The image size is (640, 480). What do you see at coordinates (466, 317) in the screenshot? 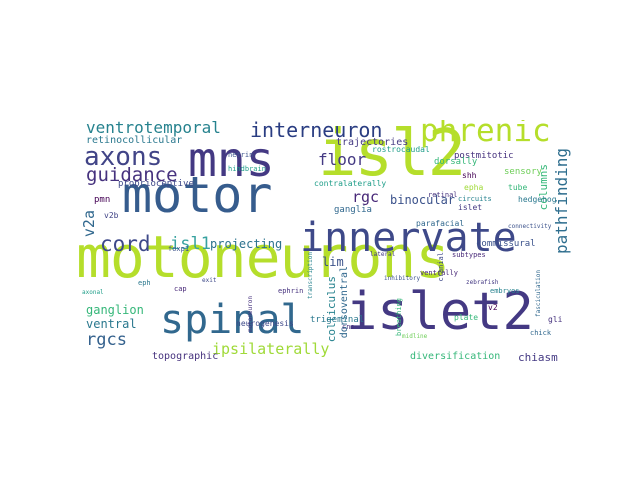
I see `word: plate` at bounding box center [466, 317].